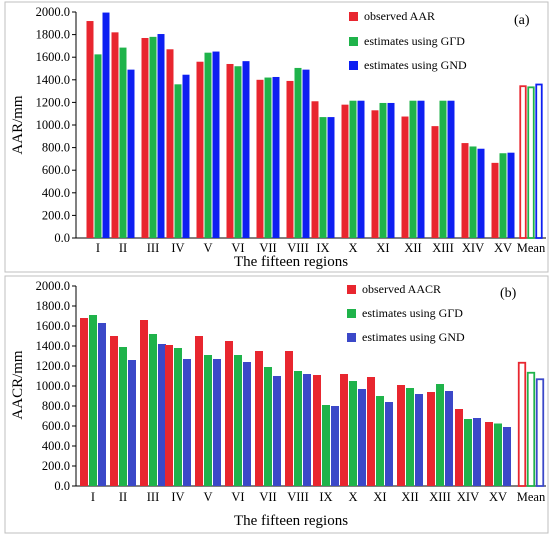 The width and height of the screenshot is (550, 537). I want to click on x-tick-label: IX, so click(325, 497).